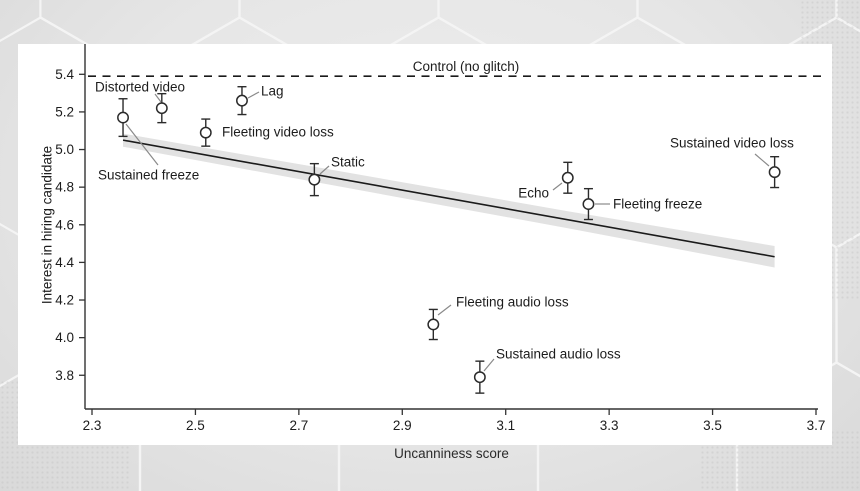 The height and width of the screenshot is (491, 860). I want to click on x-tick-label: 2.7, so click(298, 425).